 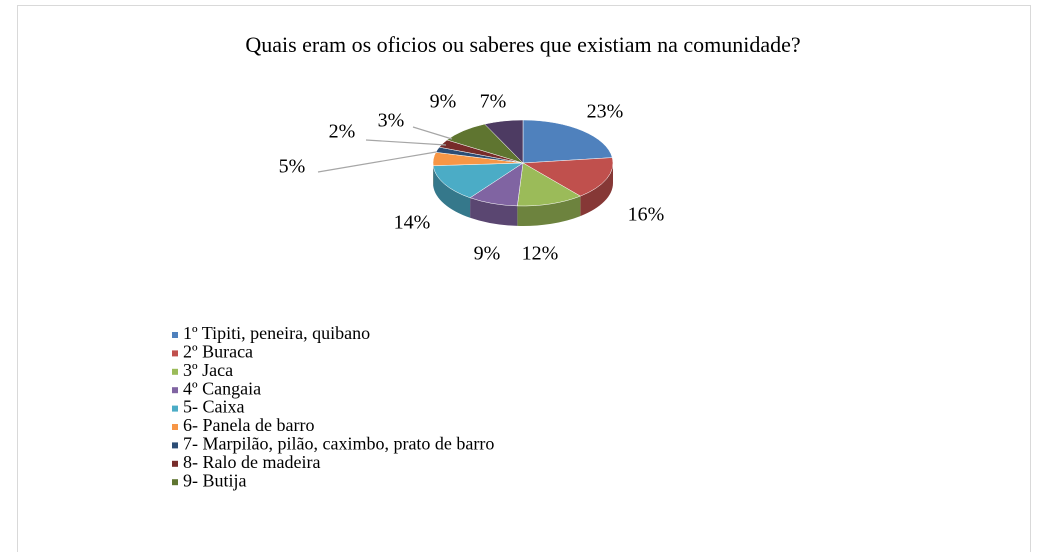 I want to click on data-label: 14%, so click(x=412, y=223).